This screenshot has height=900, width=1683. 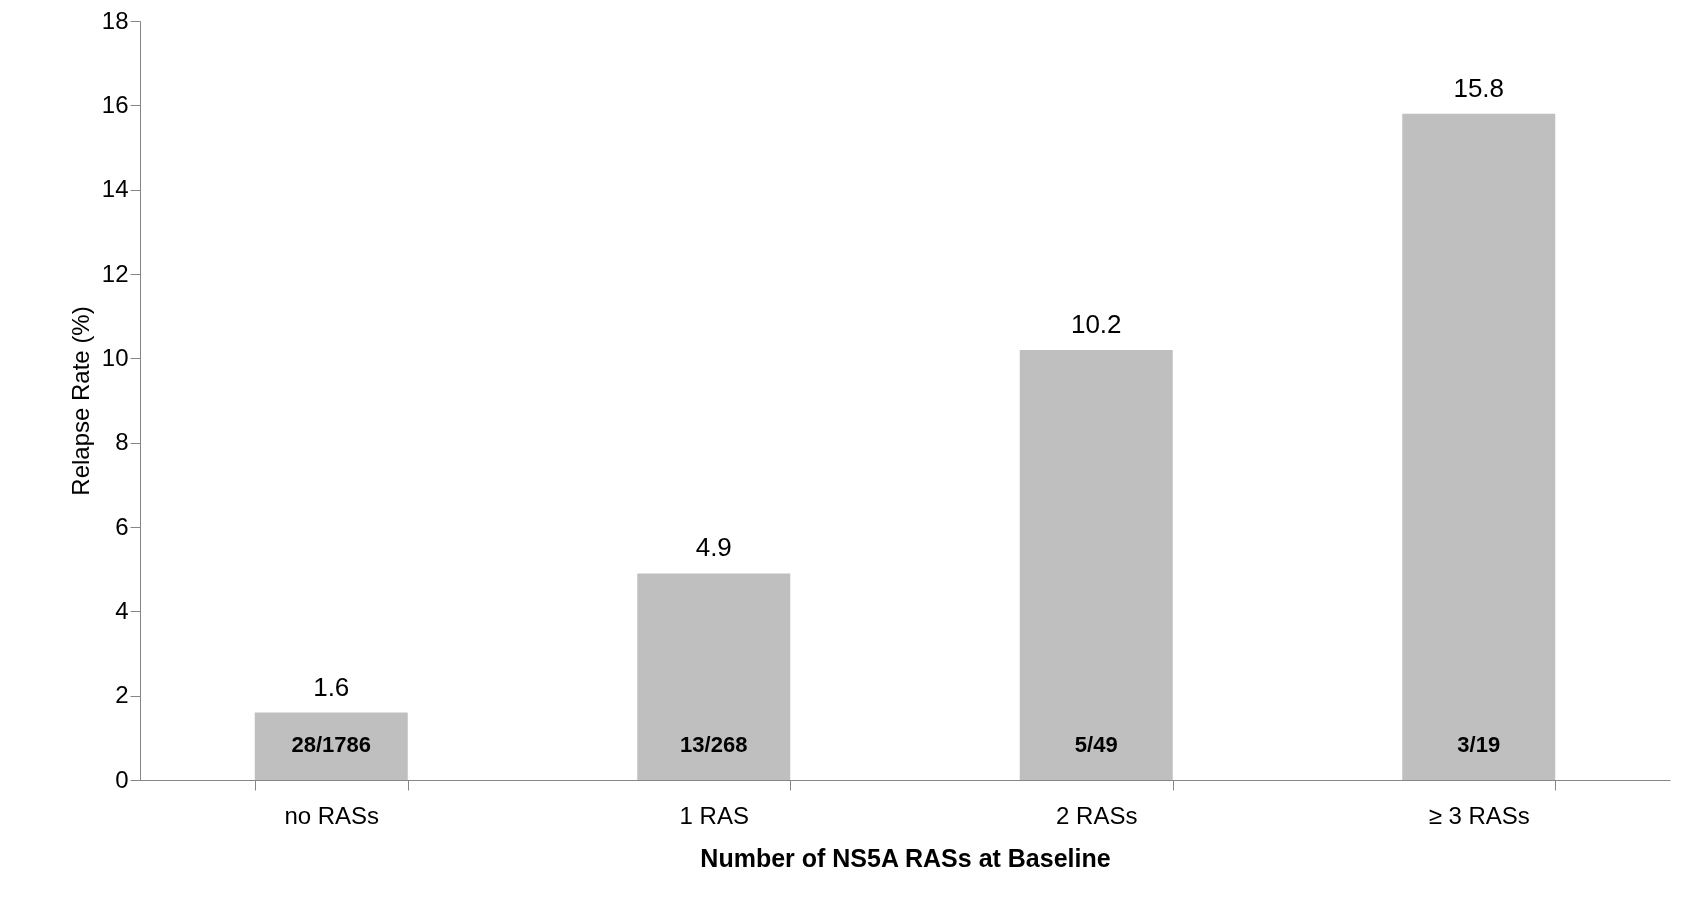 What do you see at coordinates (1096, 323) in the screenshot?
I see `data-label: 10.2` at bounding box center [1096, 323].